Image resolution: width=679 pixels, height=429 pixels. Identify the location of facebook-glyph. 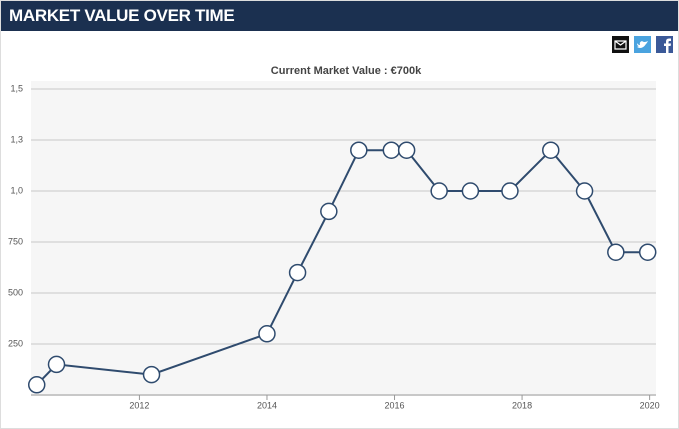
(667, 45).